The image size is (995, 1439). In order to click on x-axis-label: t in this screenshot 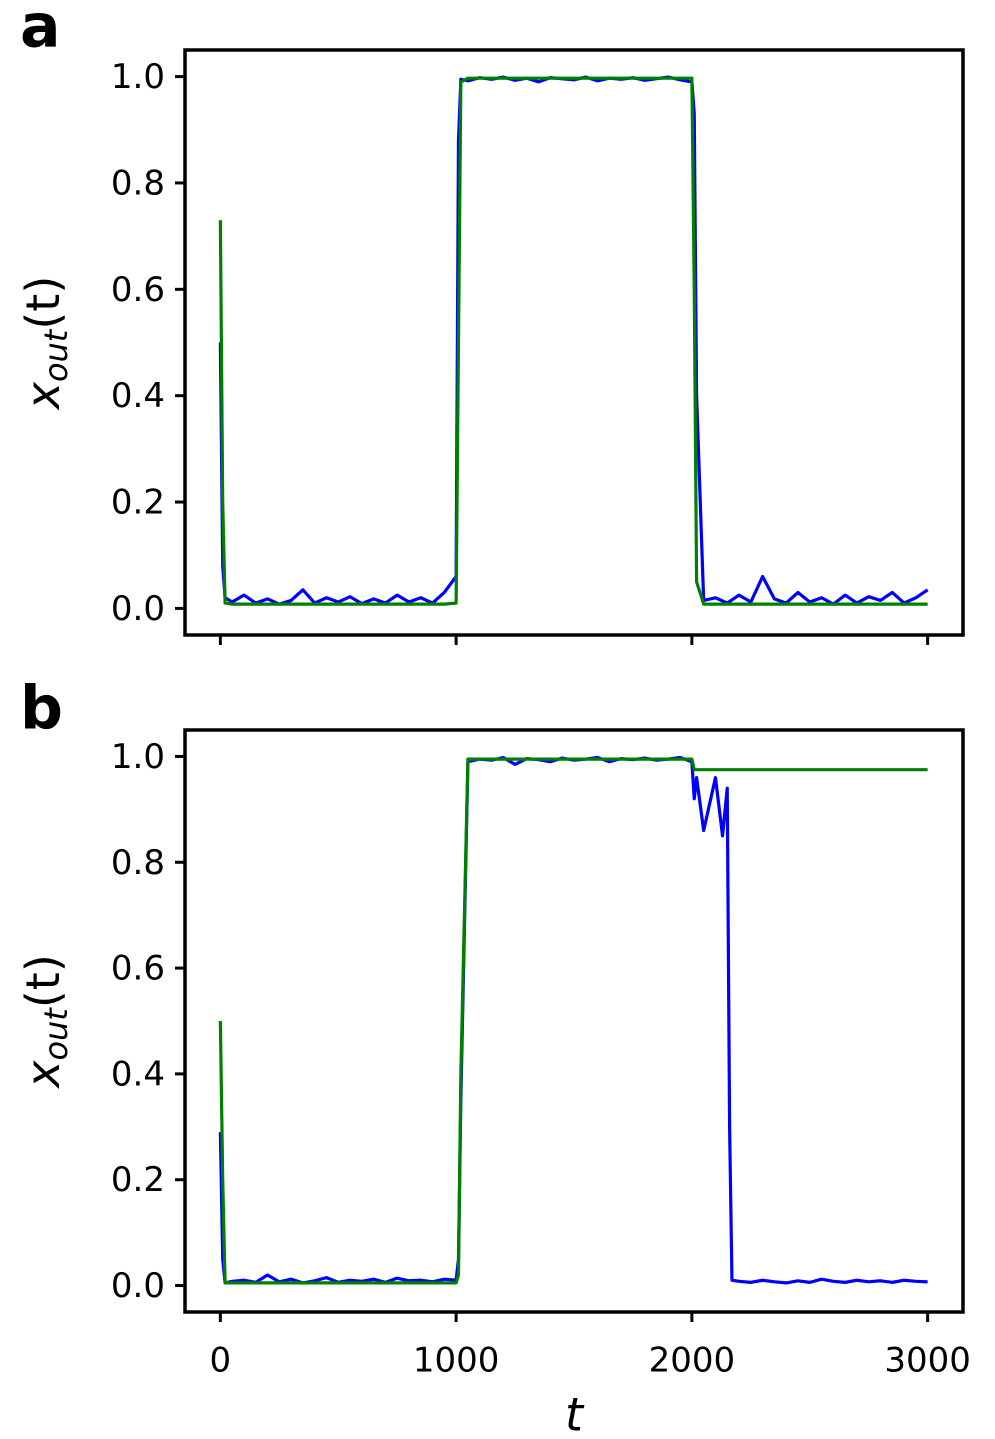, I will do `click(575, 1413)`.